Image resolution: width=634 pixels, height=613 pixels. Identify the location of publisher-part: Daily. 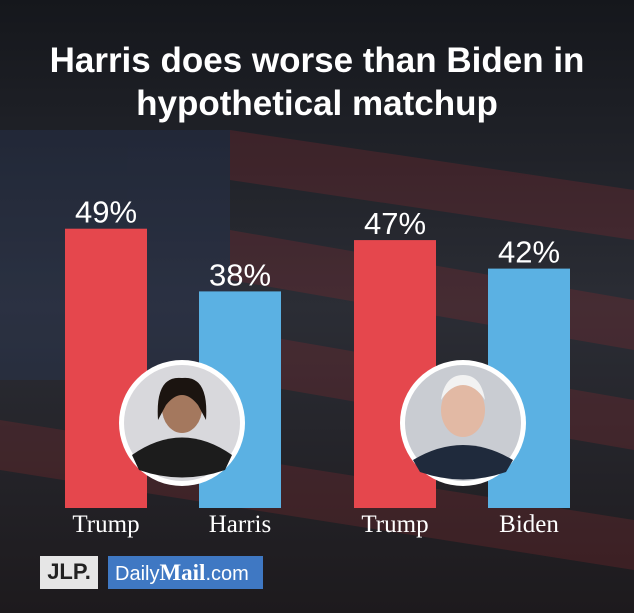
(137, 574).